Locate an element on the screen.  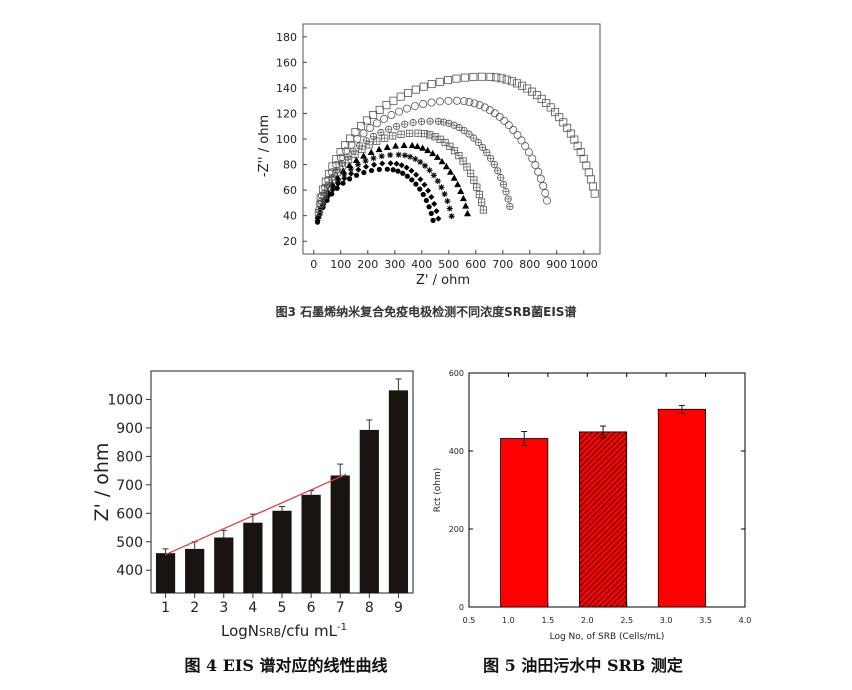
fig5-bars is located at coordinates (603, 506).